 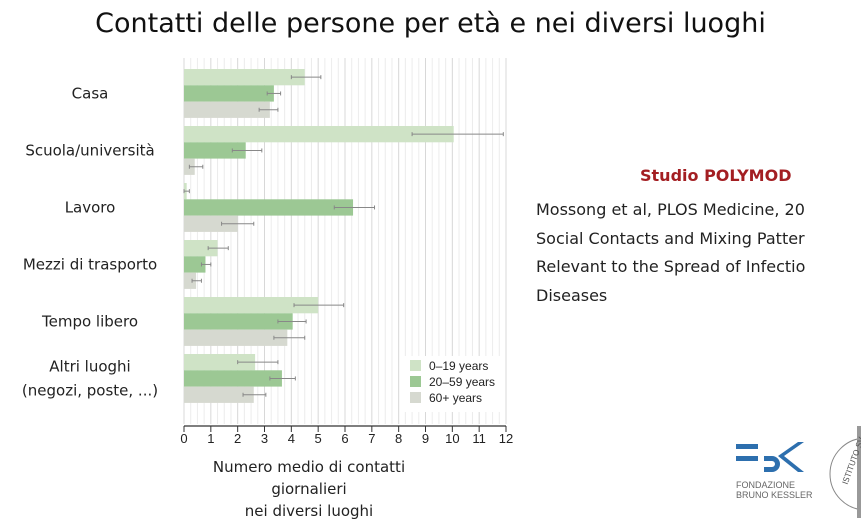 I want to click on category-label: Casa, so click(x=90, y=93).